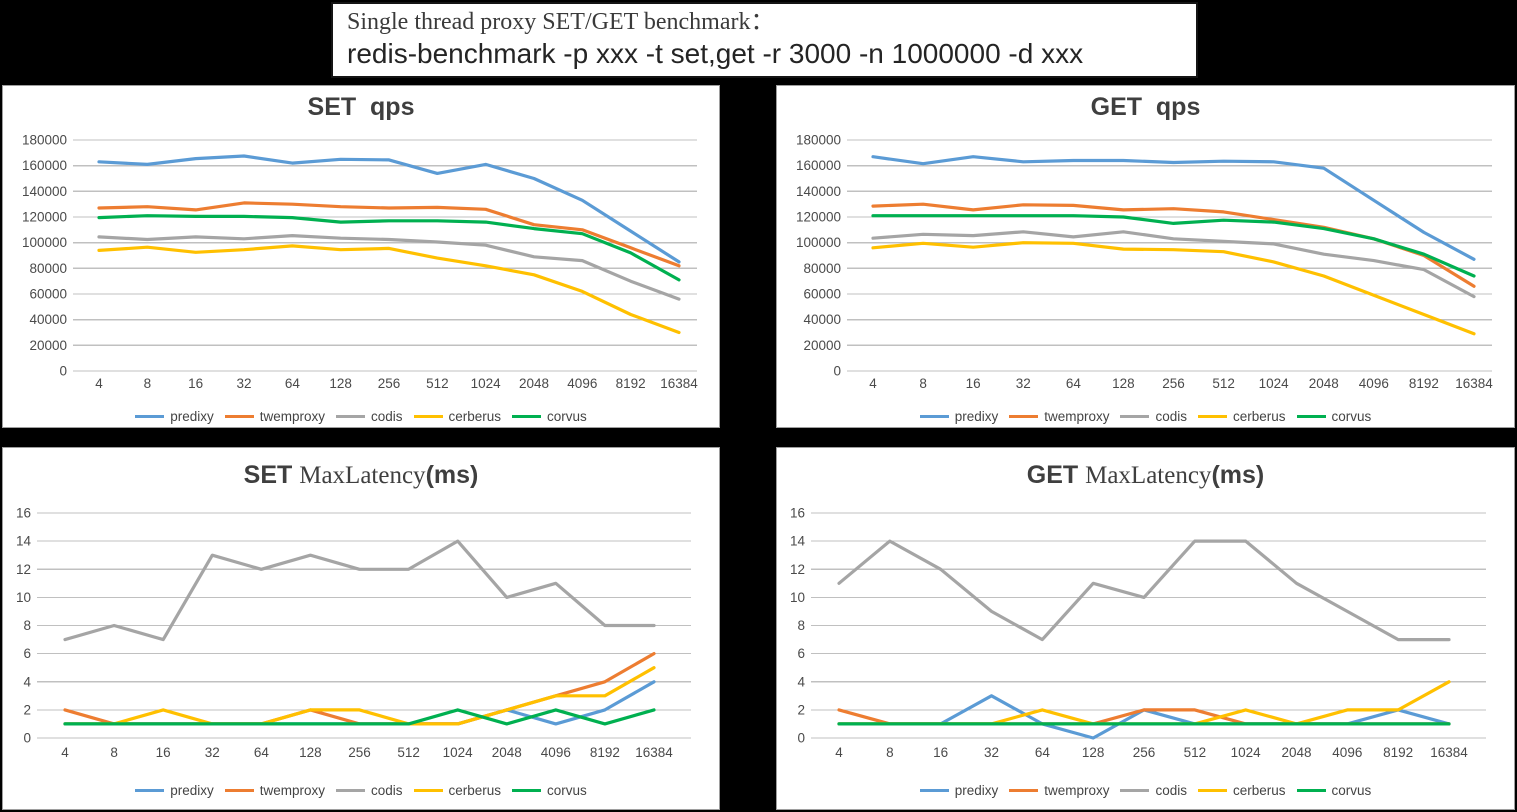 Image resolution: width=1517 pixels, height=812 pixels. Describe the element at coordinates (1153, 416) in the screenshot. I see `legend-item-codis: codis` at that location.